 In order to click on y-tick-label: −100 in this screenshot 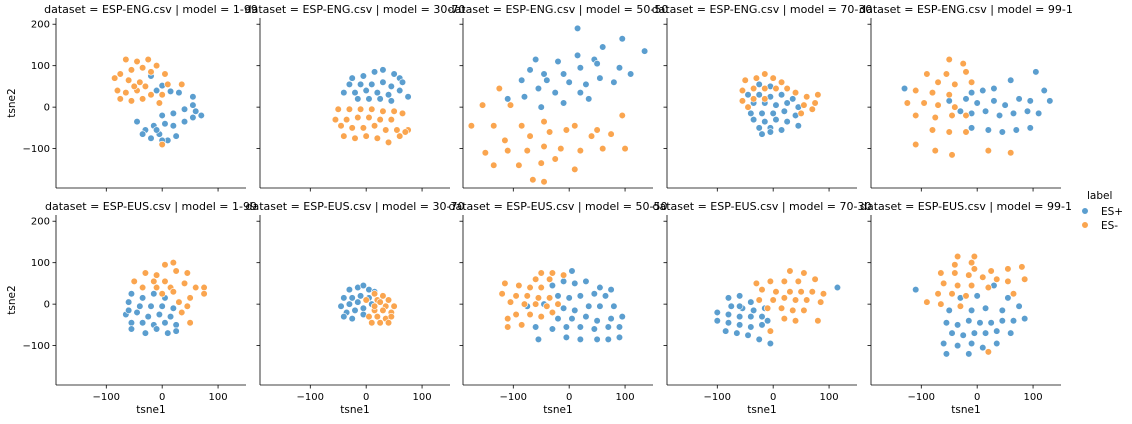, I will do `click(36, 149)`.